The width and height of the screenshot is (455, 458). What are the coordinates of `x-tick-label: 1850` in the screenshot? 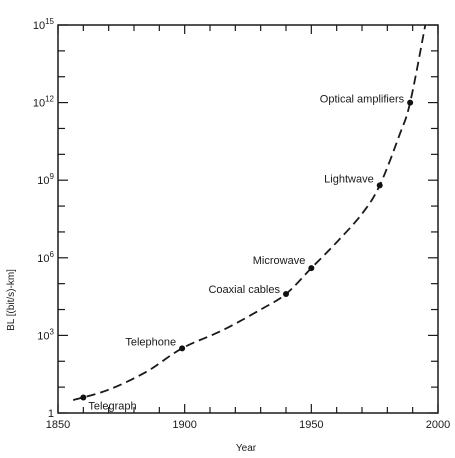 It's located at (58, 425).